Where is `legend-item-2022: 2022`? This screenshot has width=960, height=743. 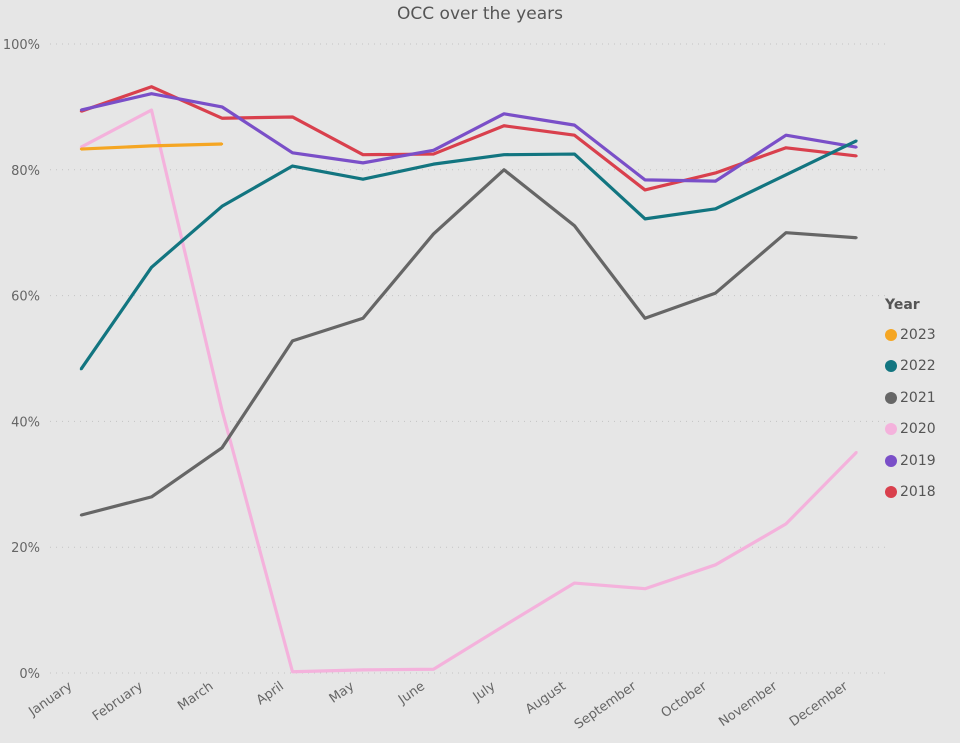
legend-item-2022: 2022 is located at coordinates (910, 367).